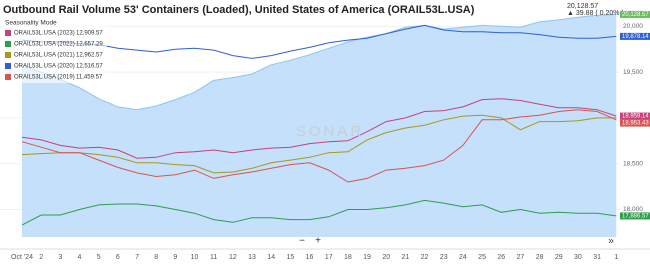 The width and height of the screenshot is (650, 270). Describe the element at coordinates (386, 257) in the screenshot. I see `x-tick-label: 20` at that location.